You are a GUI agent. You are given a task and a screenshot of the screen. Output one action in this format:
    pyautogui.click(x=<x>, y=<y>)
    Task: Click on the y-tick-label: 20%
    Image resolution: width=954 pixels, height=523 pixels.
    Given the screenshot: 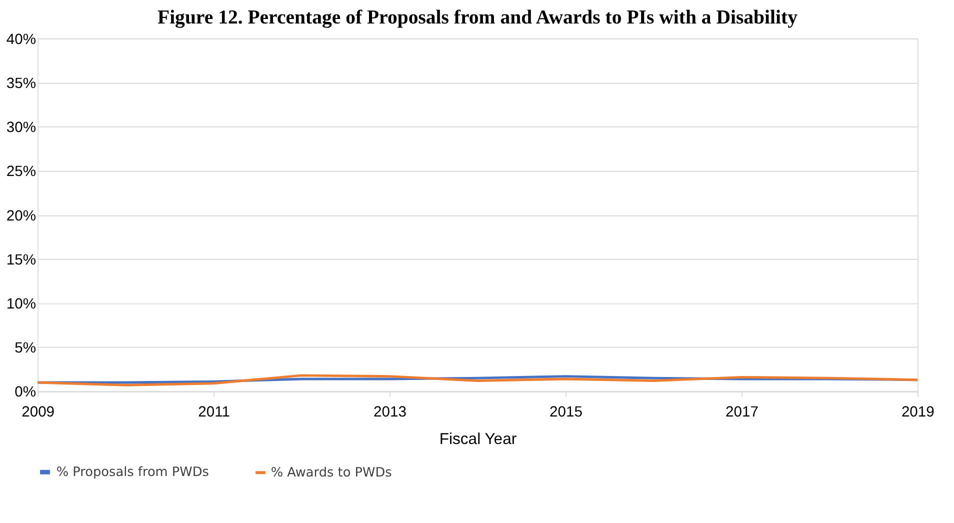 What is the action you would take?
    pyautogui.click(x=21, y=216)
    